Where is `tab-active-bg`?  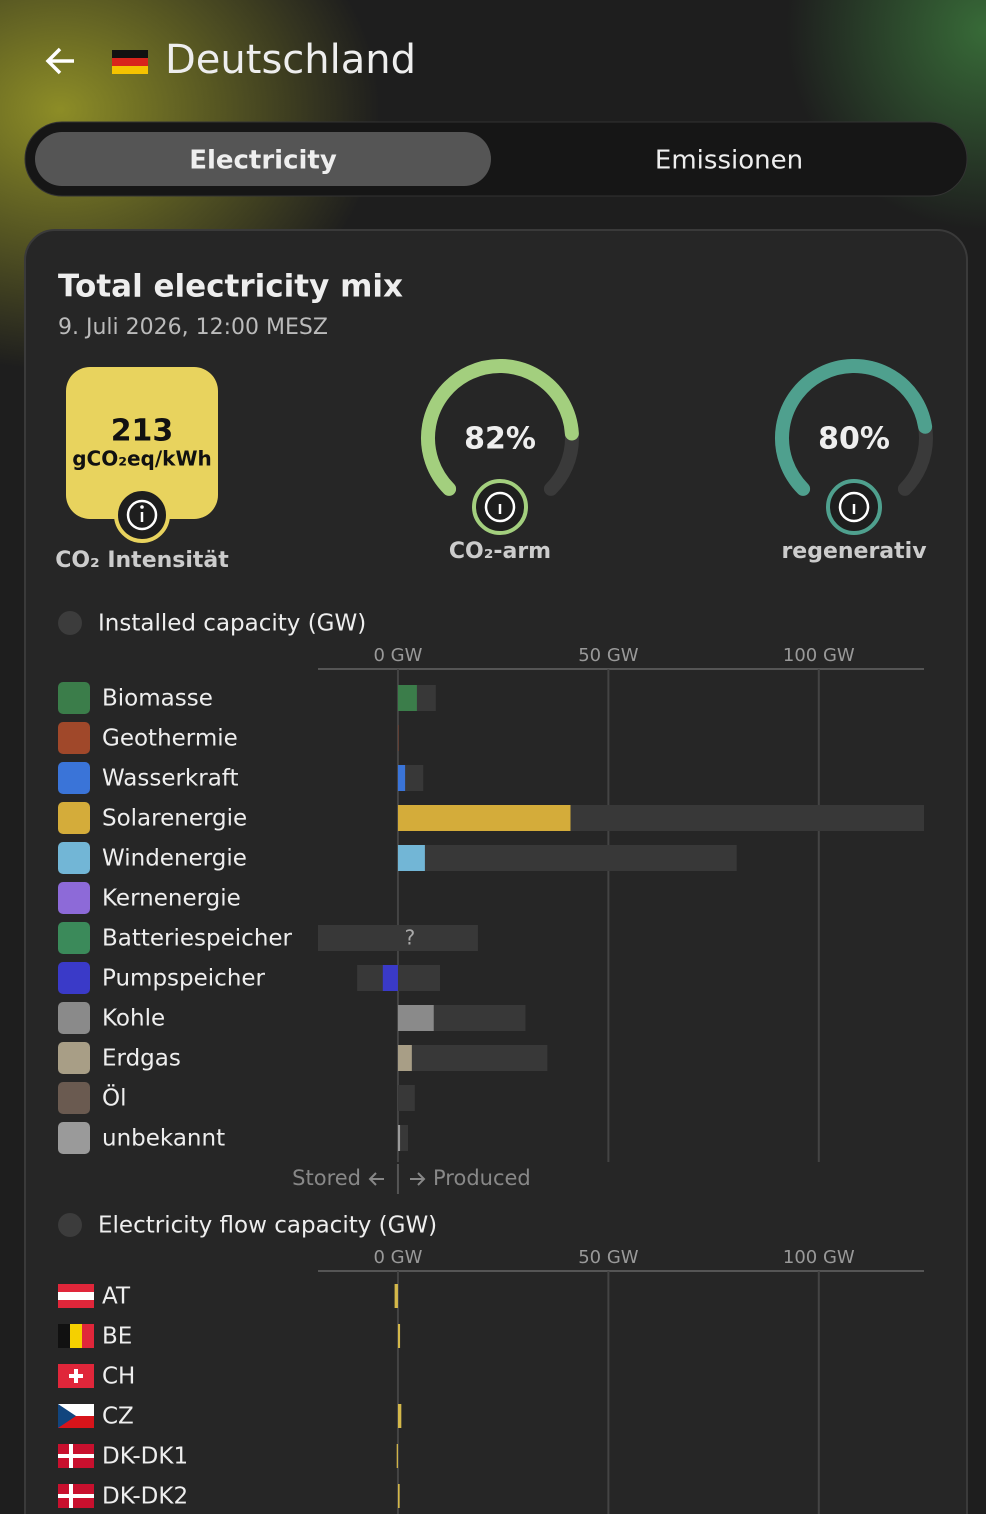 tab-active-bg is located at coordinates (263, 159).